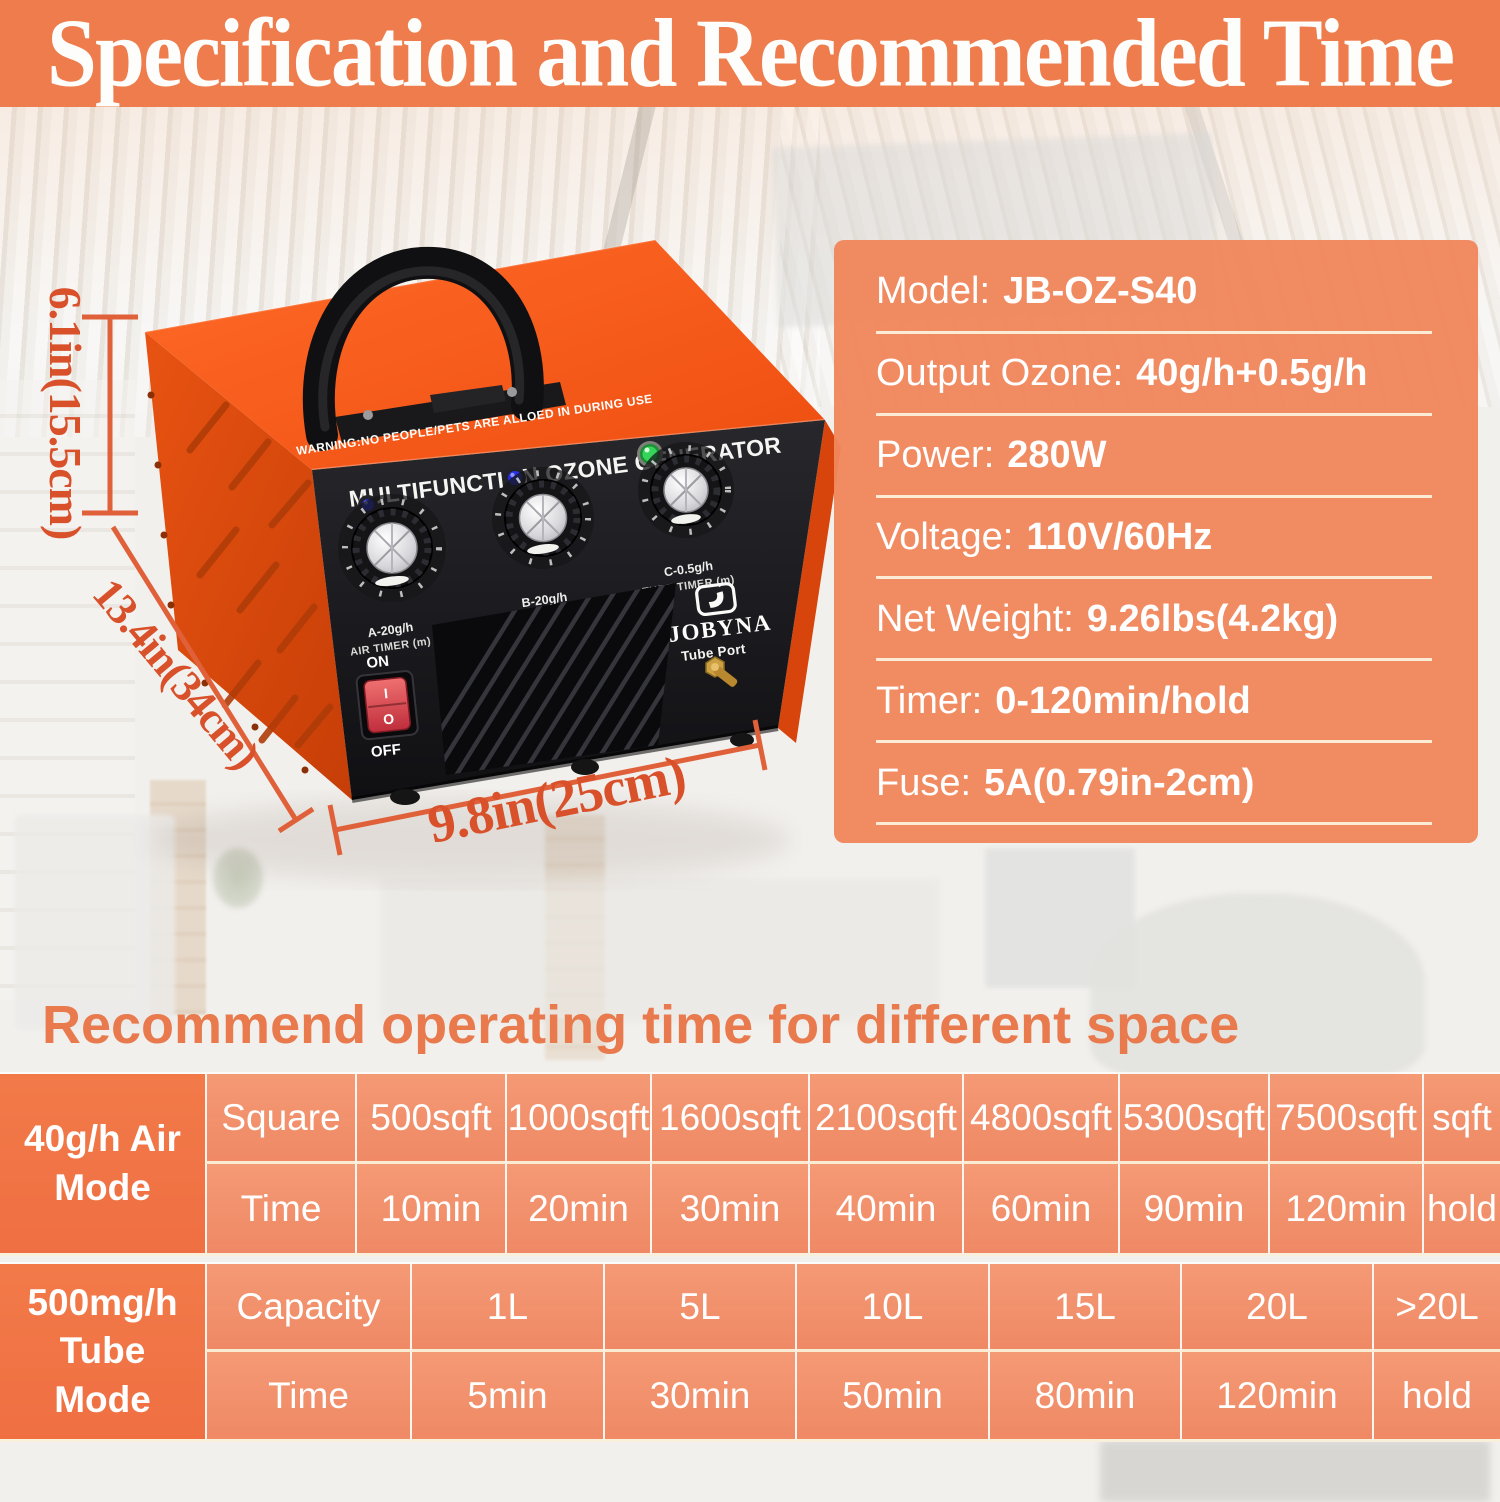  Describe the element at coordinates (716, 599) in the screenshot. I see `brand-logo-icon` at that location.